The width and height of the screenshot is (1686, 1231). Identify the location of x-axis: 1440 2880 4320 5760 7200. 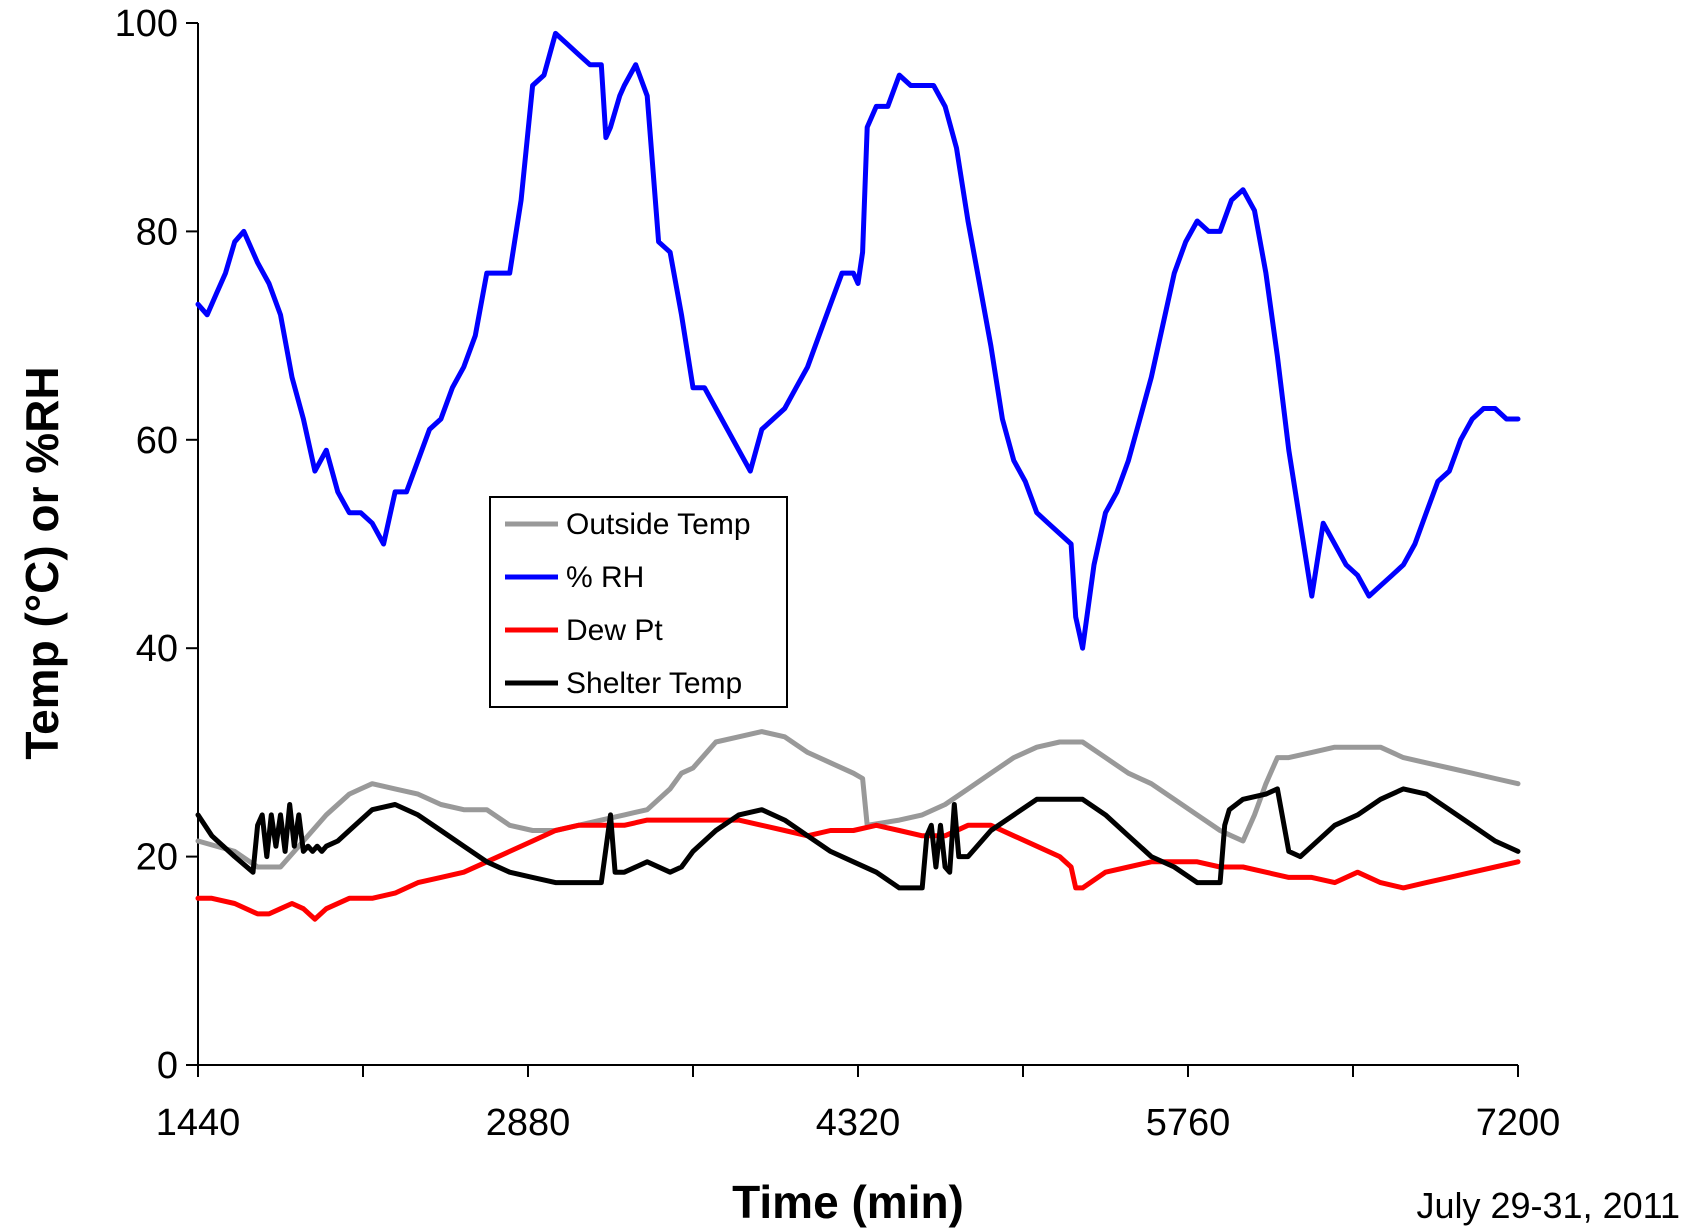
(858, 1104).